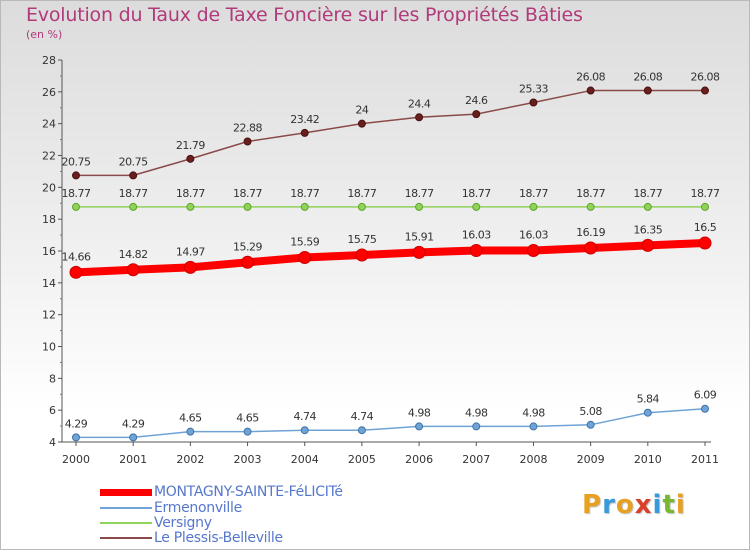 The image size is (750, 550). What do you see at coordinates (248, 492) in the screenshot?
I see `legend-label-montagny: MONTAGNY-SAINTE-FéLICITé` at bounding box center [248, 492].